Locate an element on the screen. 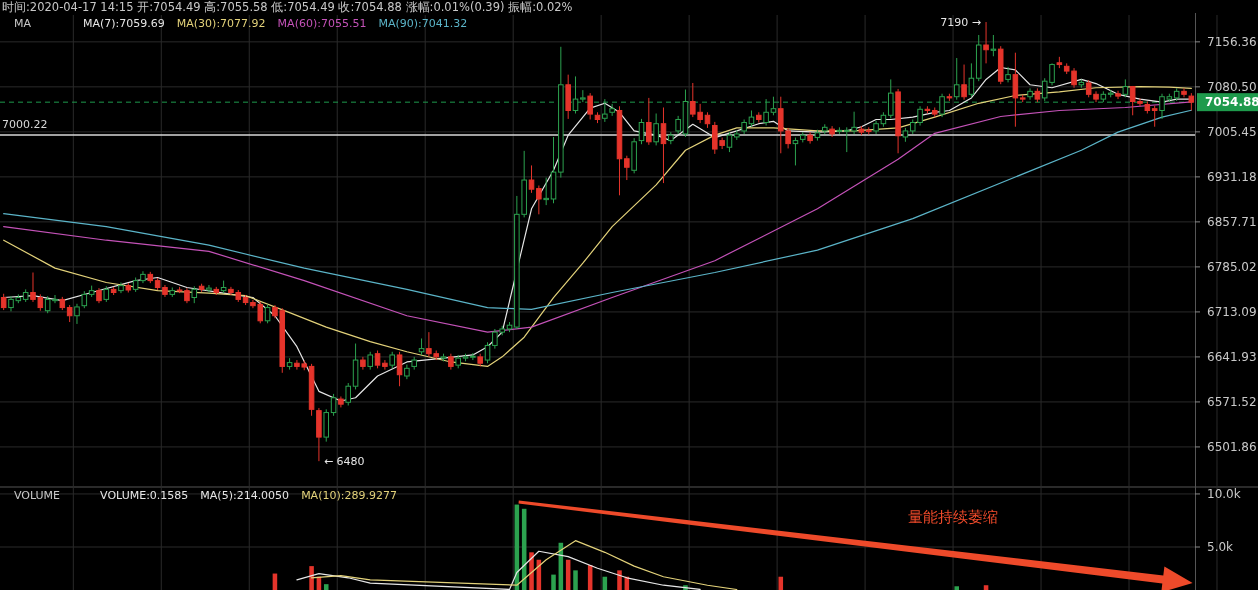  chart-title: VOLUME is located at coordinates (37, 495).